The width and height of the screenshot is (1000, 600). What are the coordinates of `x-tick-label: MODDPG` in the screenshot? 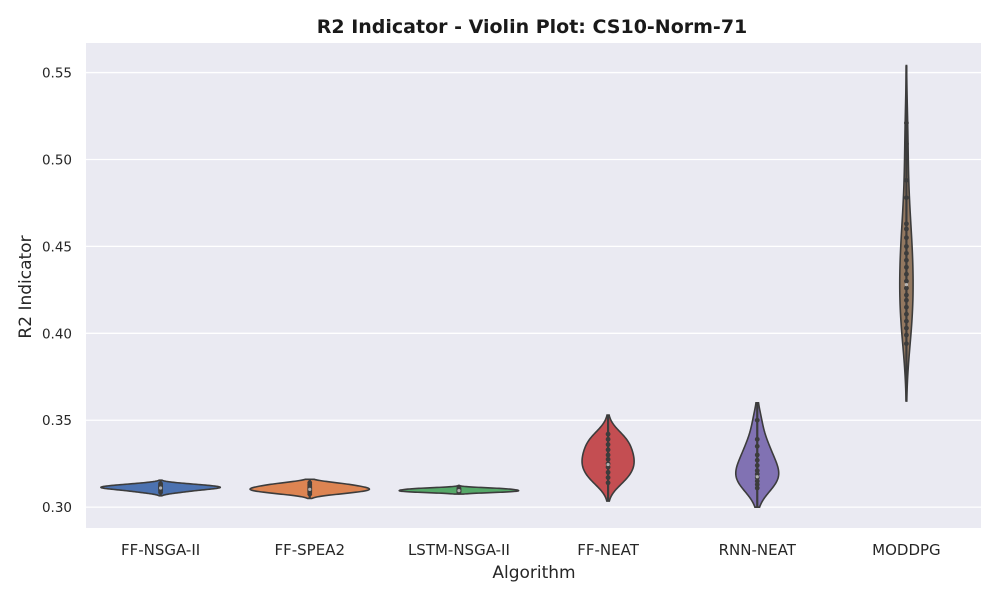 It's located at (906, 550).